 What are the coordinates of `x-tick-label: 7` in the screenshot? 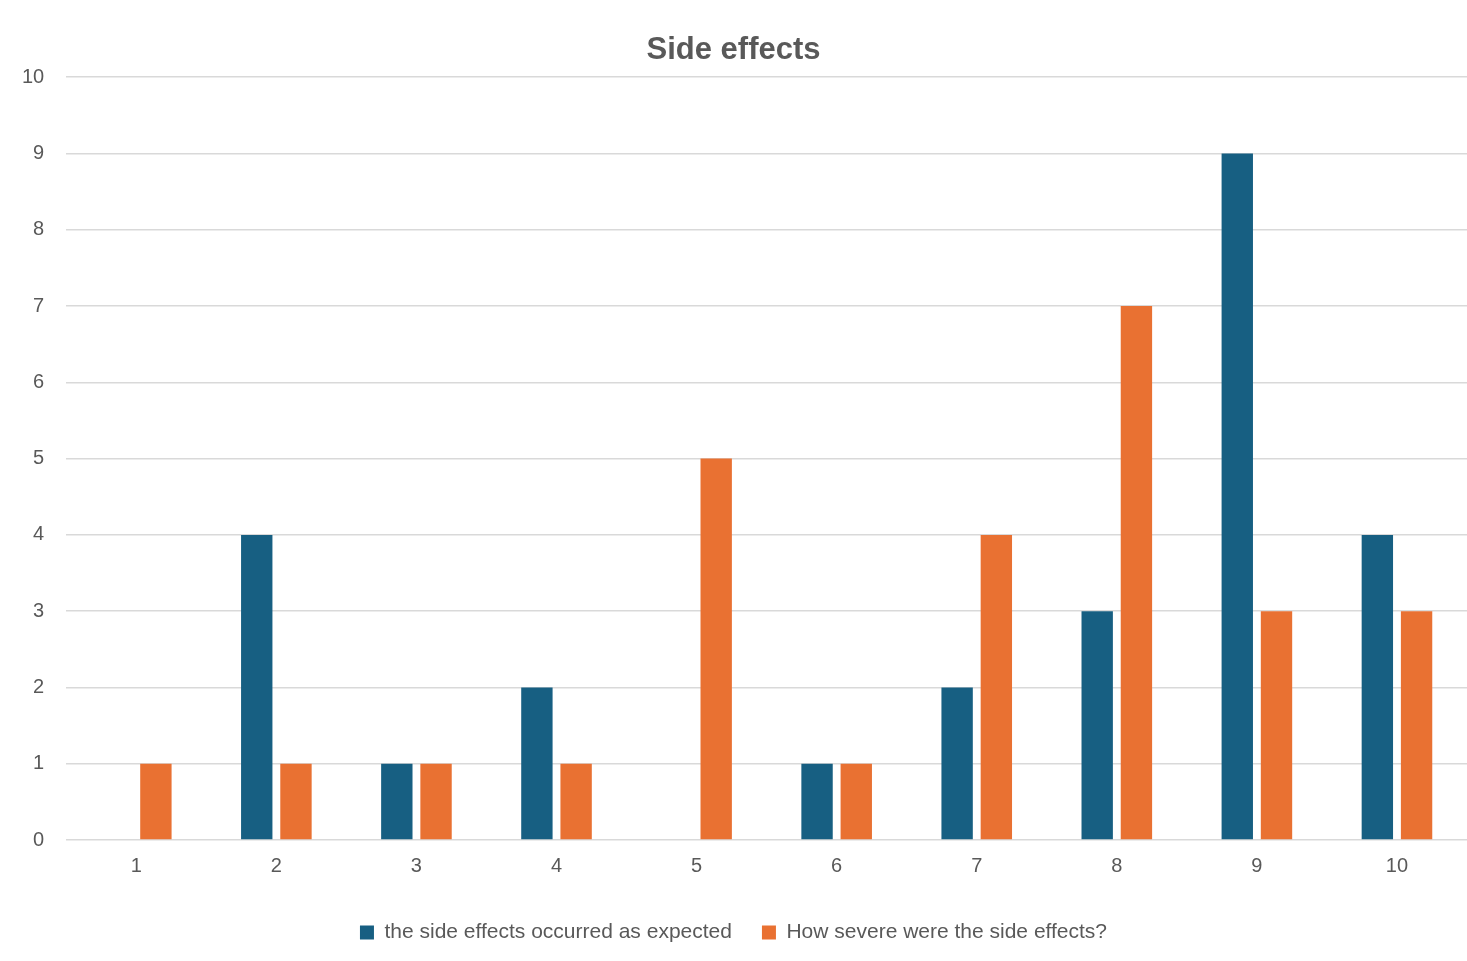 It's located at (977, 864).